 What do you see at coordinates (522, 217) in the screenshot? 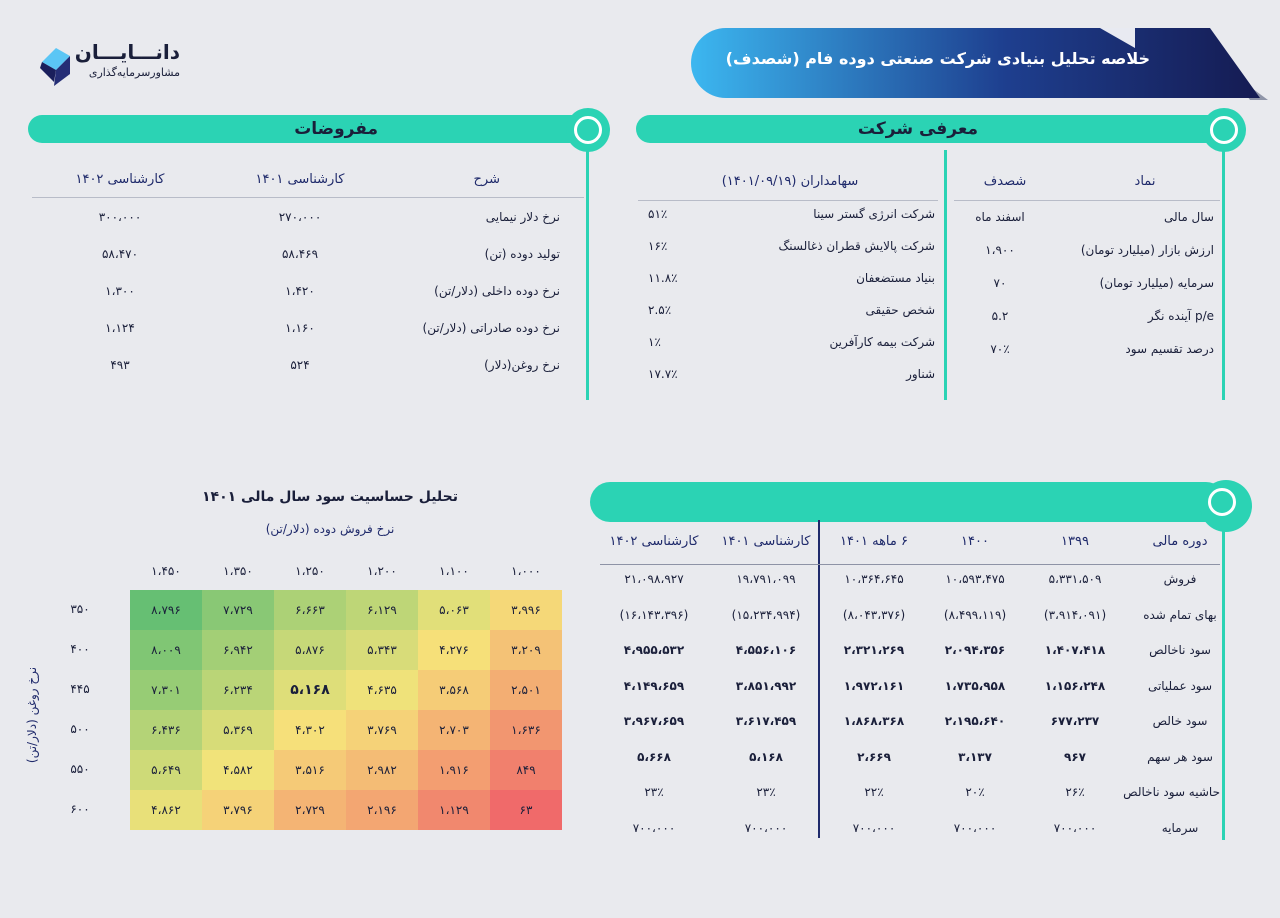
I see `assumption-label: نرخ دلار نیمایی` at bounding box center [522, 217].